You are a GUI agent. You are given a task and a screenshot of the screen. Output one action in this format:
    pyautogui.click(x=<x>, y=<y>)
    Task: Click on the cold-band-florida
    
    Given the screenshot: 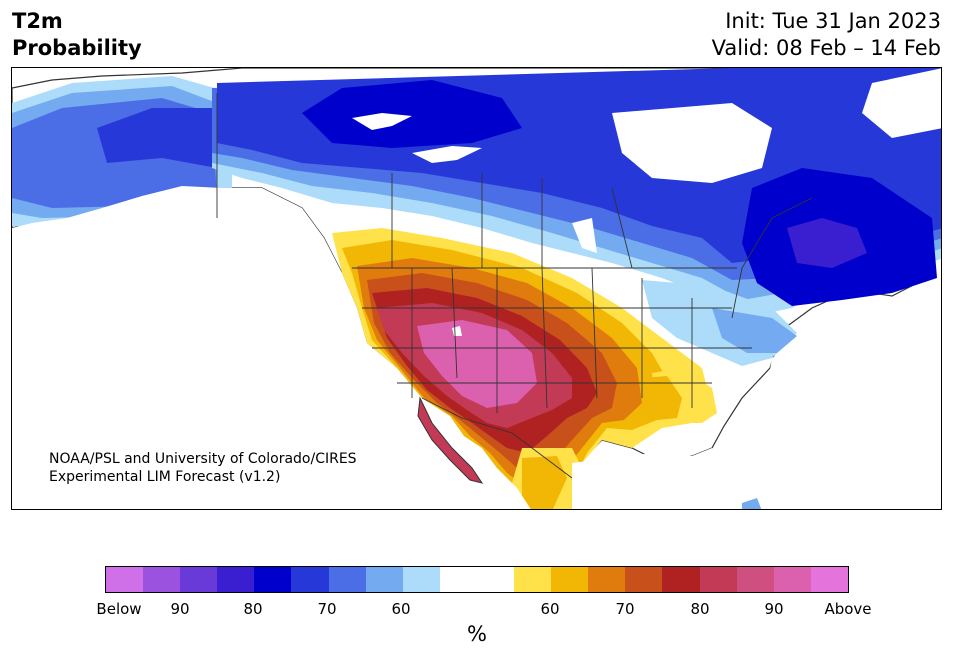 What is the action you would take?
    pyautogui.click(x=752, y=503)
    